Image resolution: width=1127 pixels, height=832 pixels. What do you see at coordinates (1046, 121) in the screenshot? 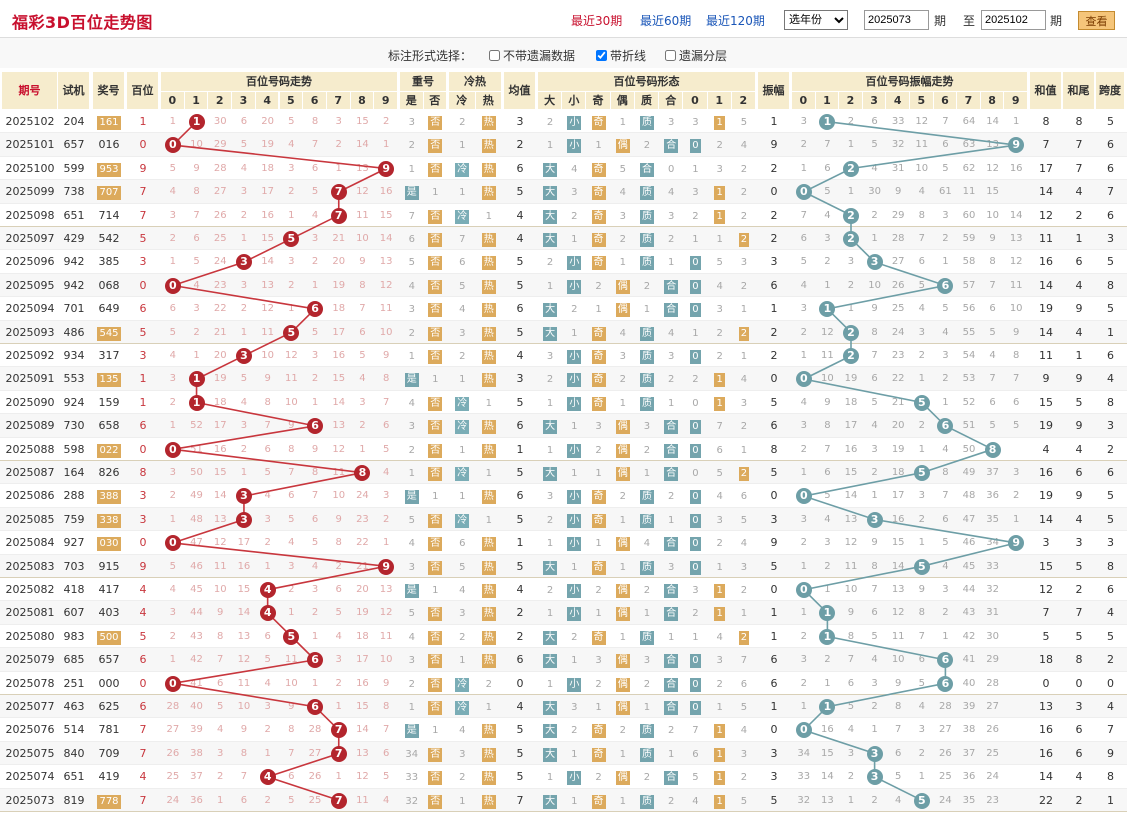
I see `sum-cell: 8` at bounding box center [1046, 121].